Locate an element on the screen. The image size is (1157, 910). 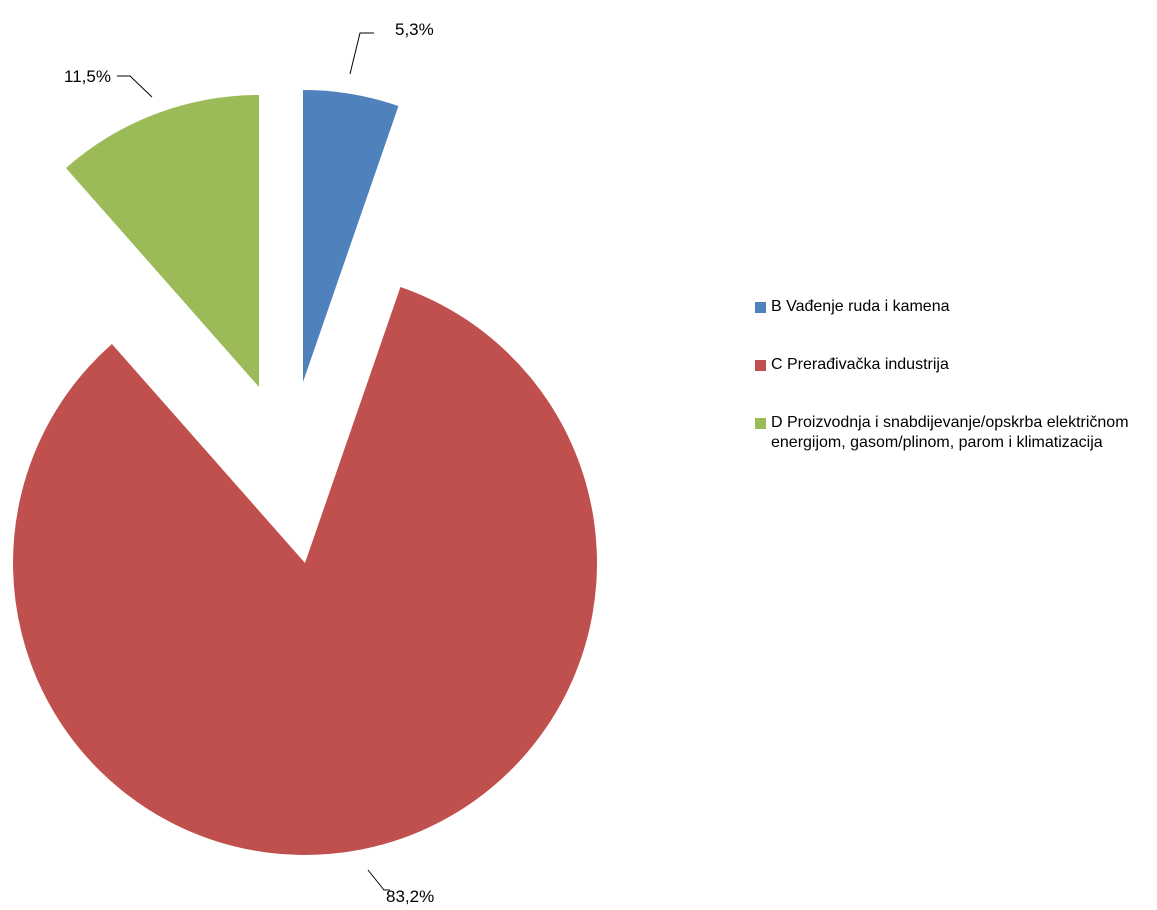
pie-slice-b is located at coordinates (351, 236).